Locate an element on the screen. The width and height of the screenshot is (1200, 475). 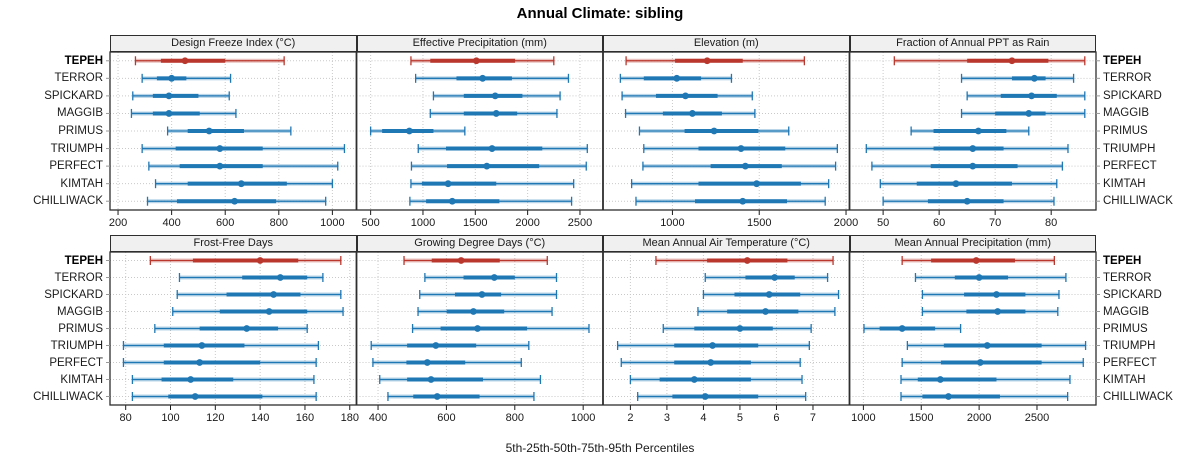
panel-strip-design-freeze-index: Design Freeze Index (°C) is located at coordinates (233, 43).